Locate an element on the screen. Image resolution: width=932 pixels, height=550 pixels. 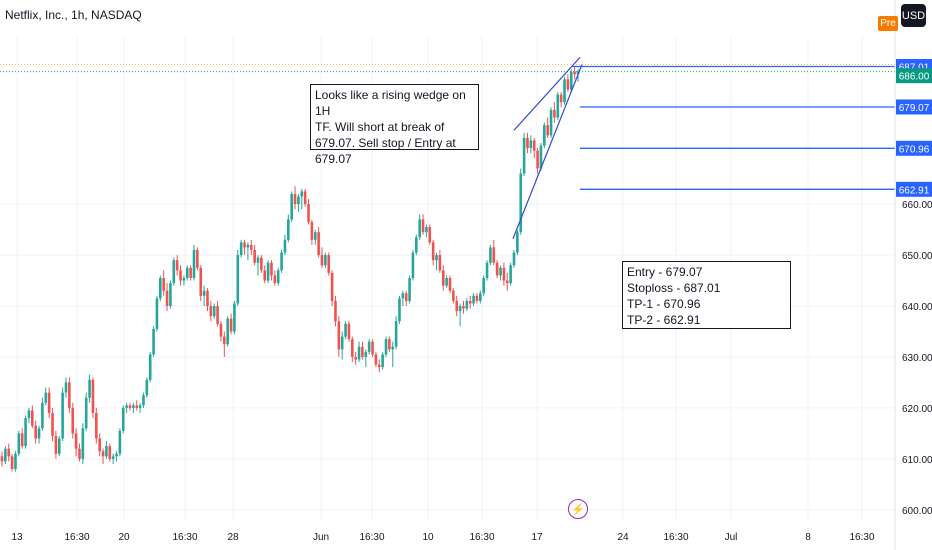
rising-wedge-lines is located at coordinates (547, 147).